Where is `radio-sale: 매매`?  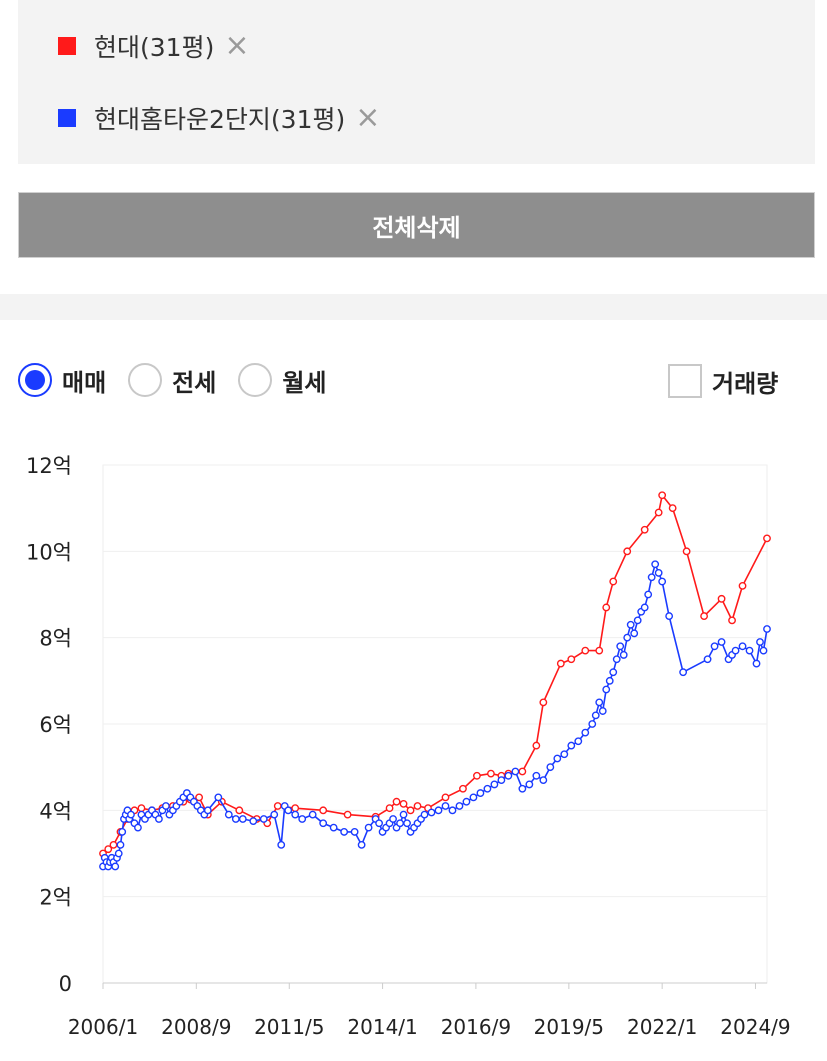 radio-sale: 매매 is located at coordinates (62, 380).